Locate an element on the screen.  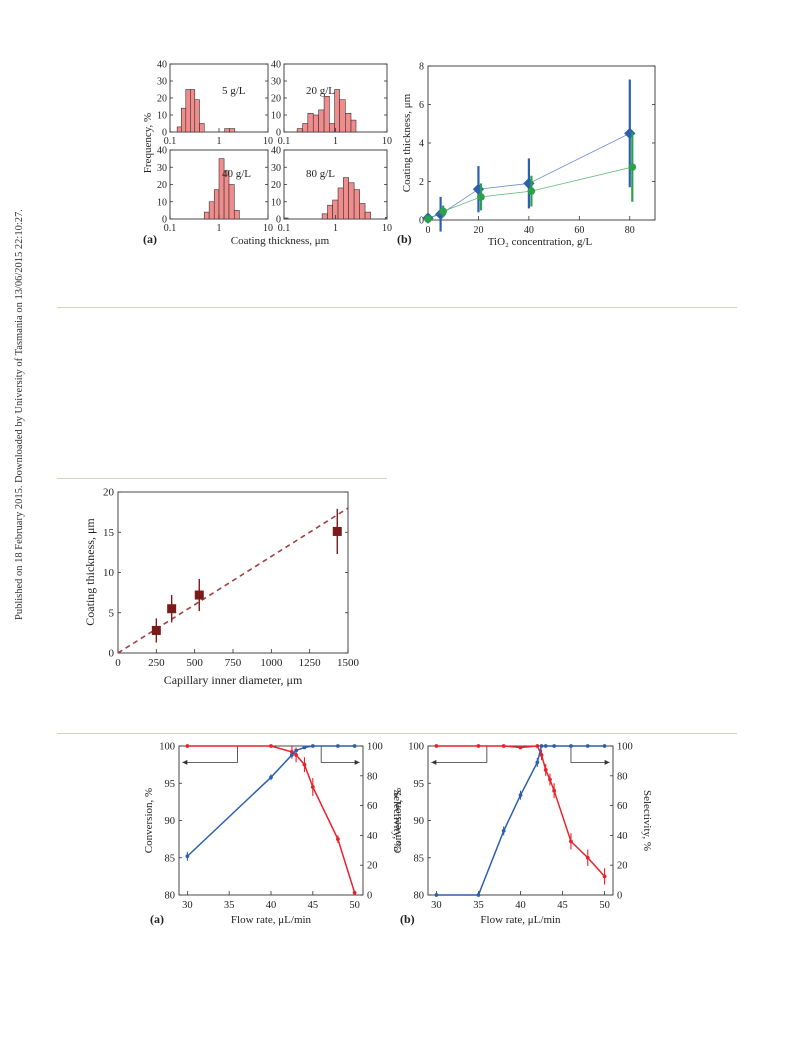
x-axis-label: Capillary inner diameter, μm is located at coordinates (233, 680).